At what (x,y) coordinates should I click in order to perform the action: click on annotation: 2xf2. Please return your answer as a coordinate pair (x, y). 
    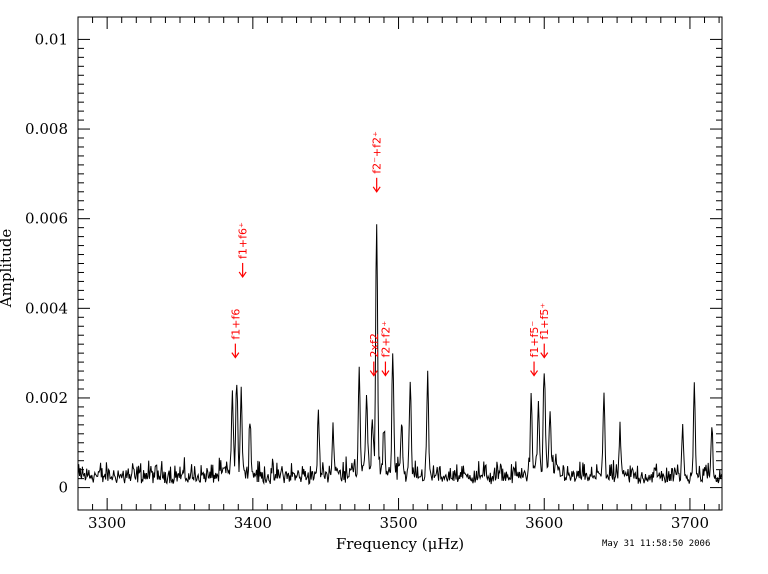
    Looking at the image, I should click on (374, 355).